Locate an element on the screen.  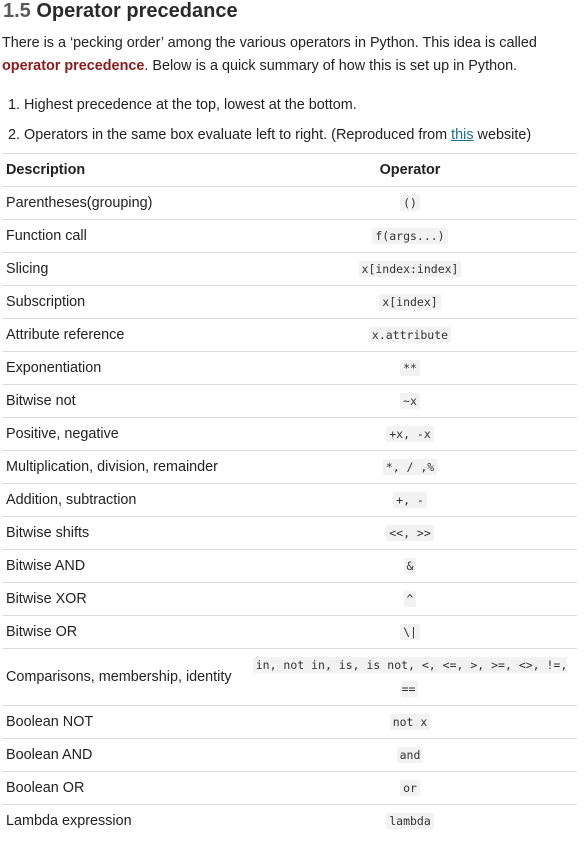
operator-code: x[index:index] is located at coordinates (410, 269).